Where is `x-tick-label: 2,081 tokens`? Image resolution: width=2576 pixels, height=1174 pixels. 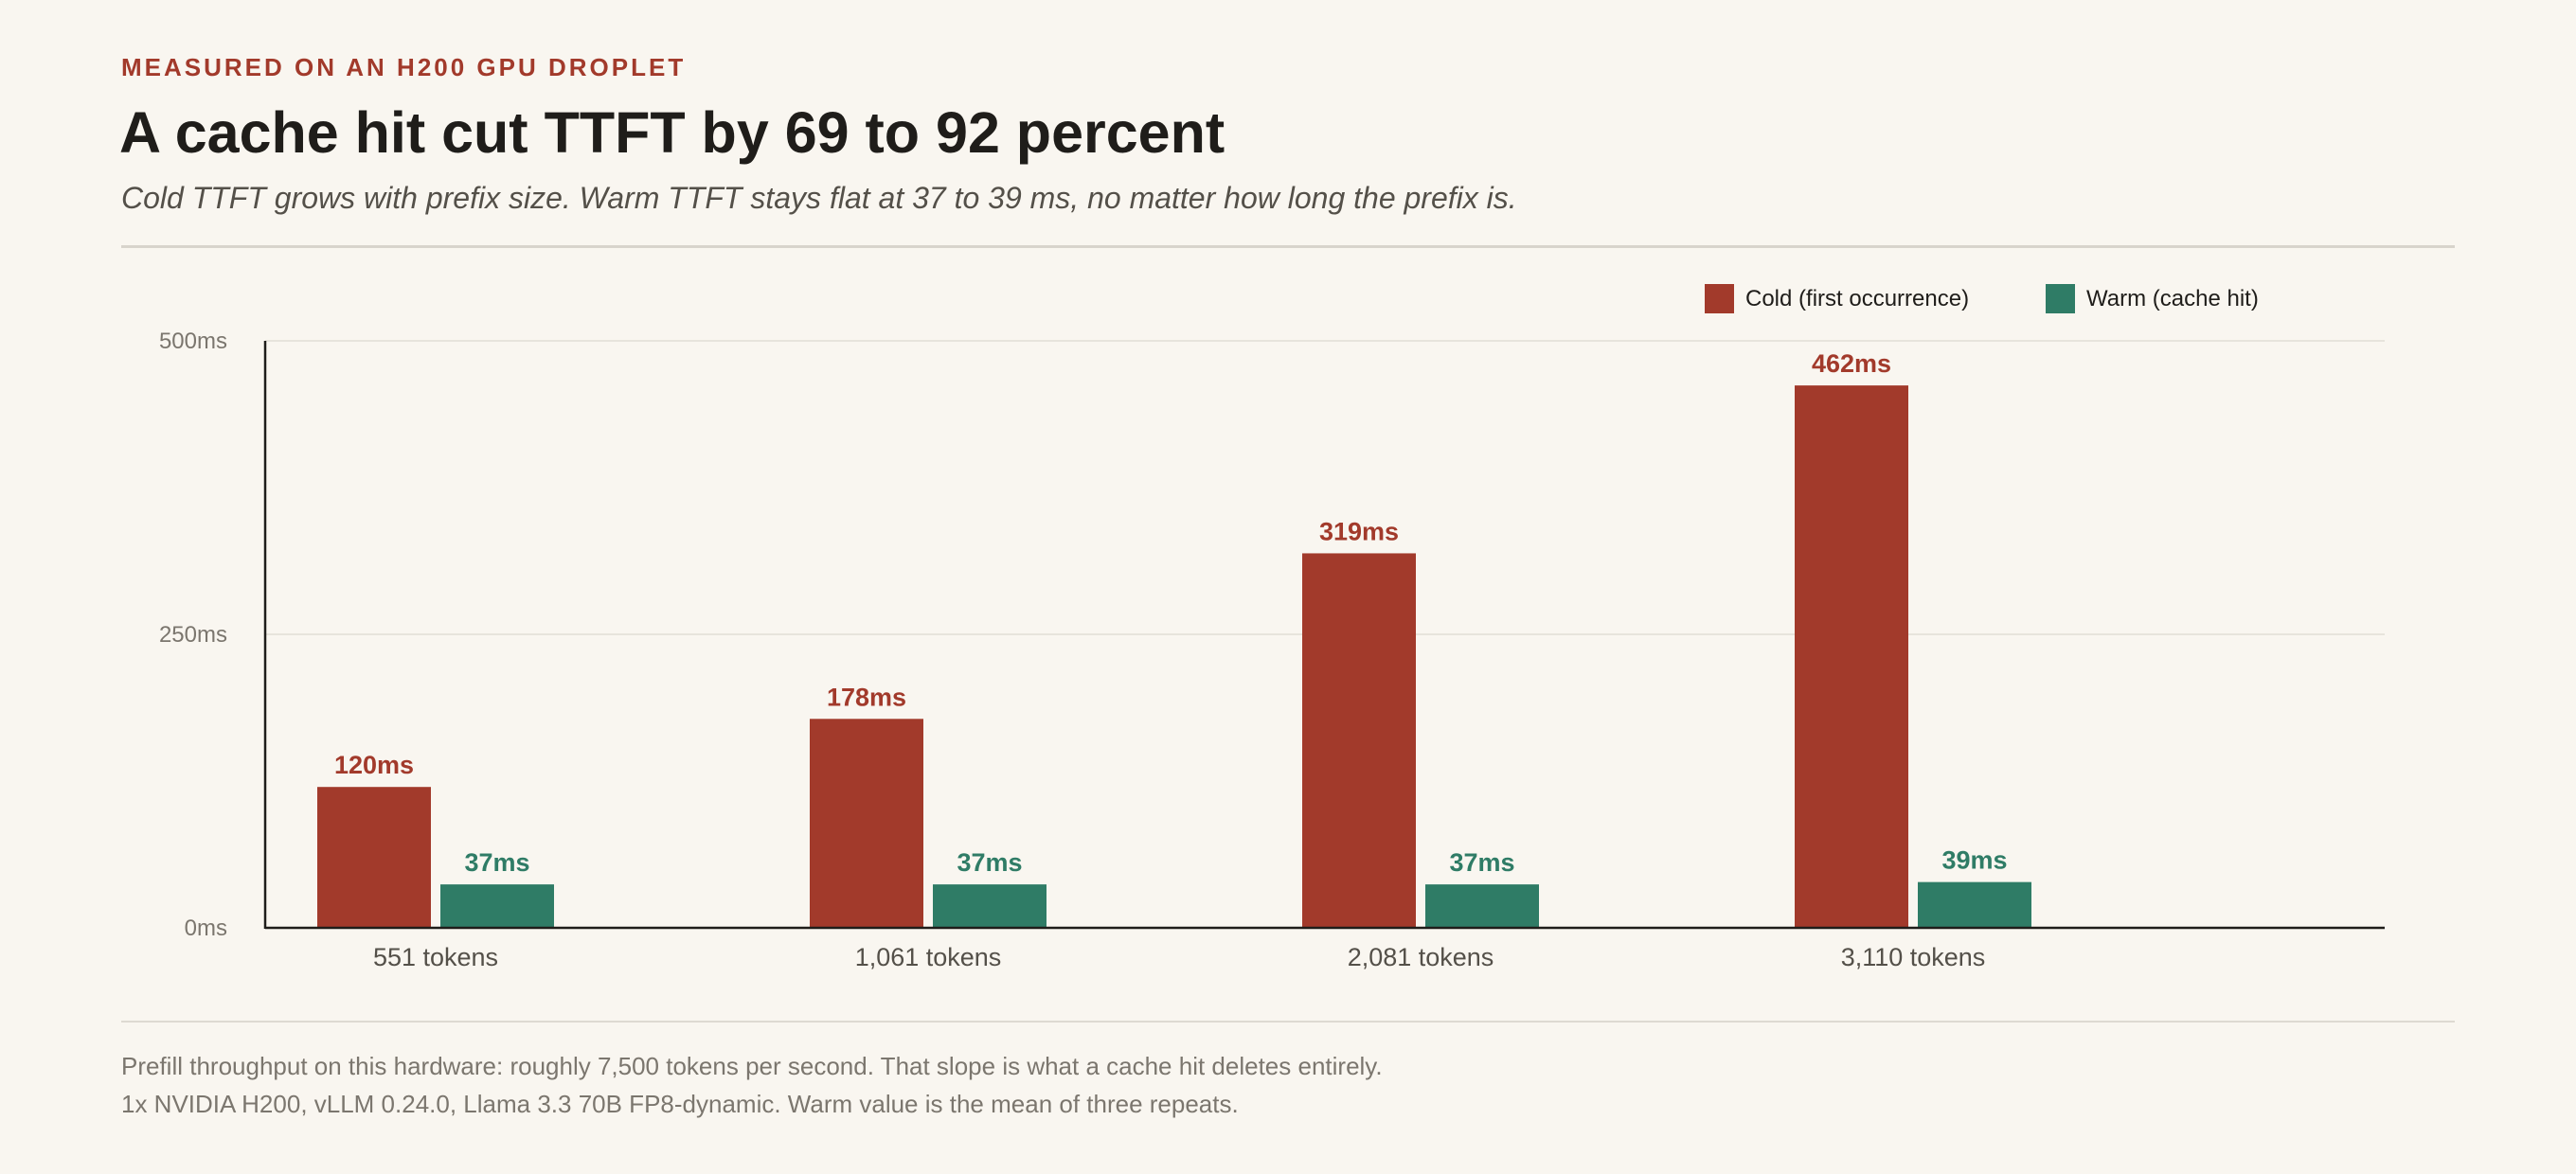
x-tick-label: 2,081 tokens is located at coordinates (1421, 957).